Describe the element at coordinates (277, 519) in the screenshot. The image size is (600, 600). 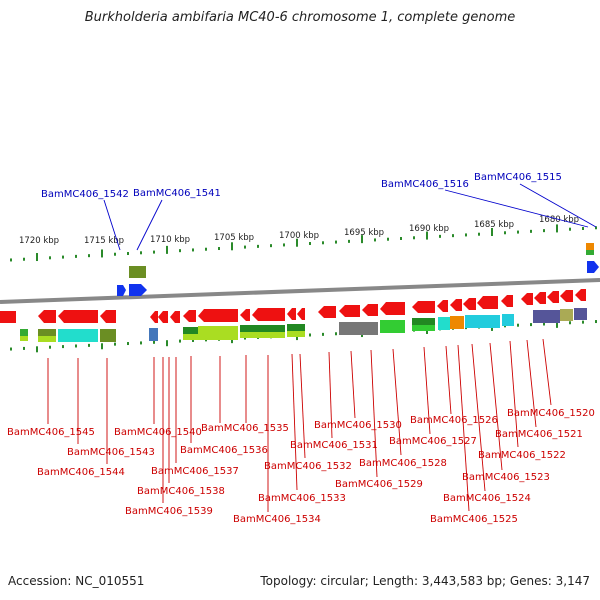
I see `gene-label: BamMC406_1534` at that location.